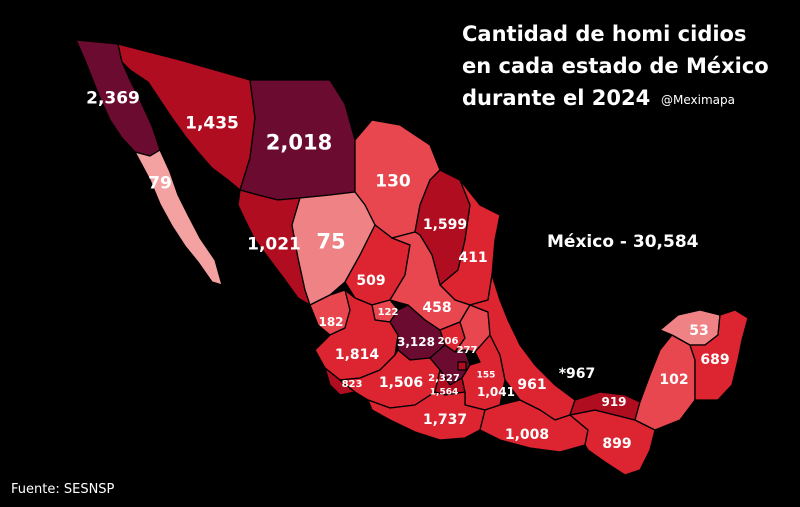  What do you see at coordinates (445, 225) in the screenshot?
I see `value-nuevo-leon: 1,599` at bounding box center [445, 225].